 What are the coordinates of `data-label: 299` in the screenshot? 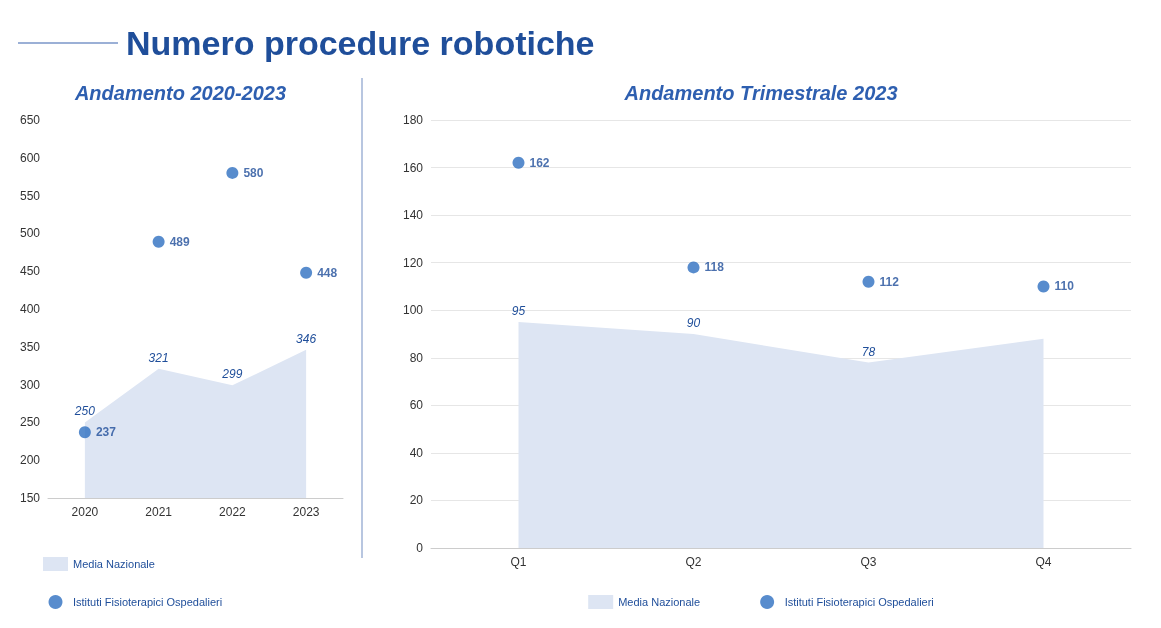 It's located at (232, 374).